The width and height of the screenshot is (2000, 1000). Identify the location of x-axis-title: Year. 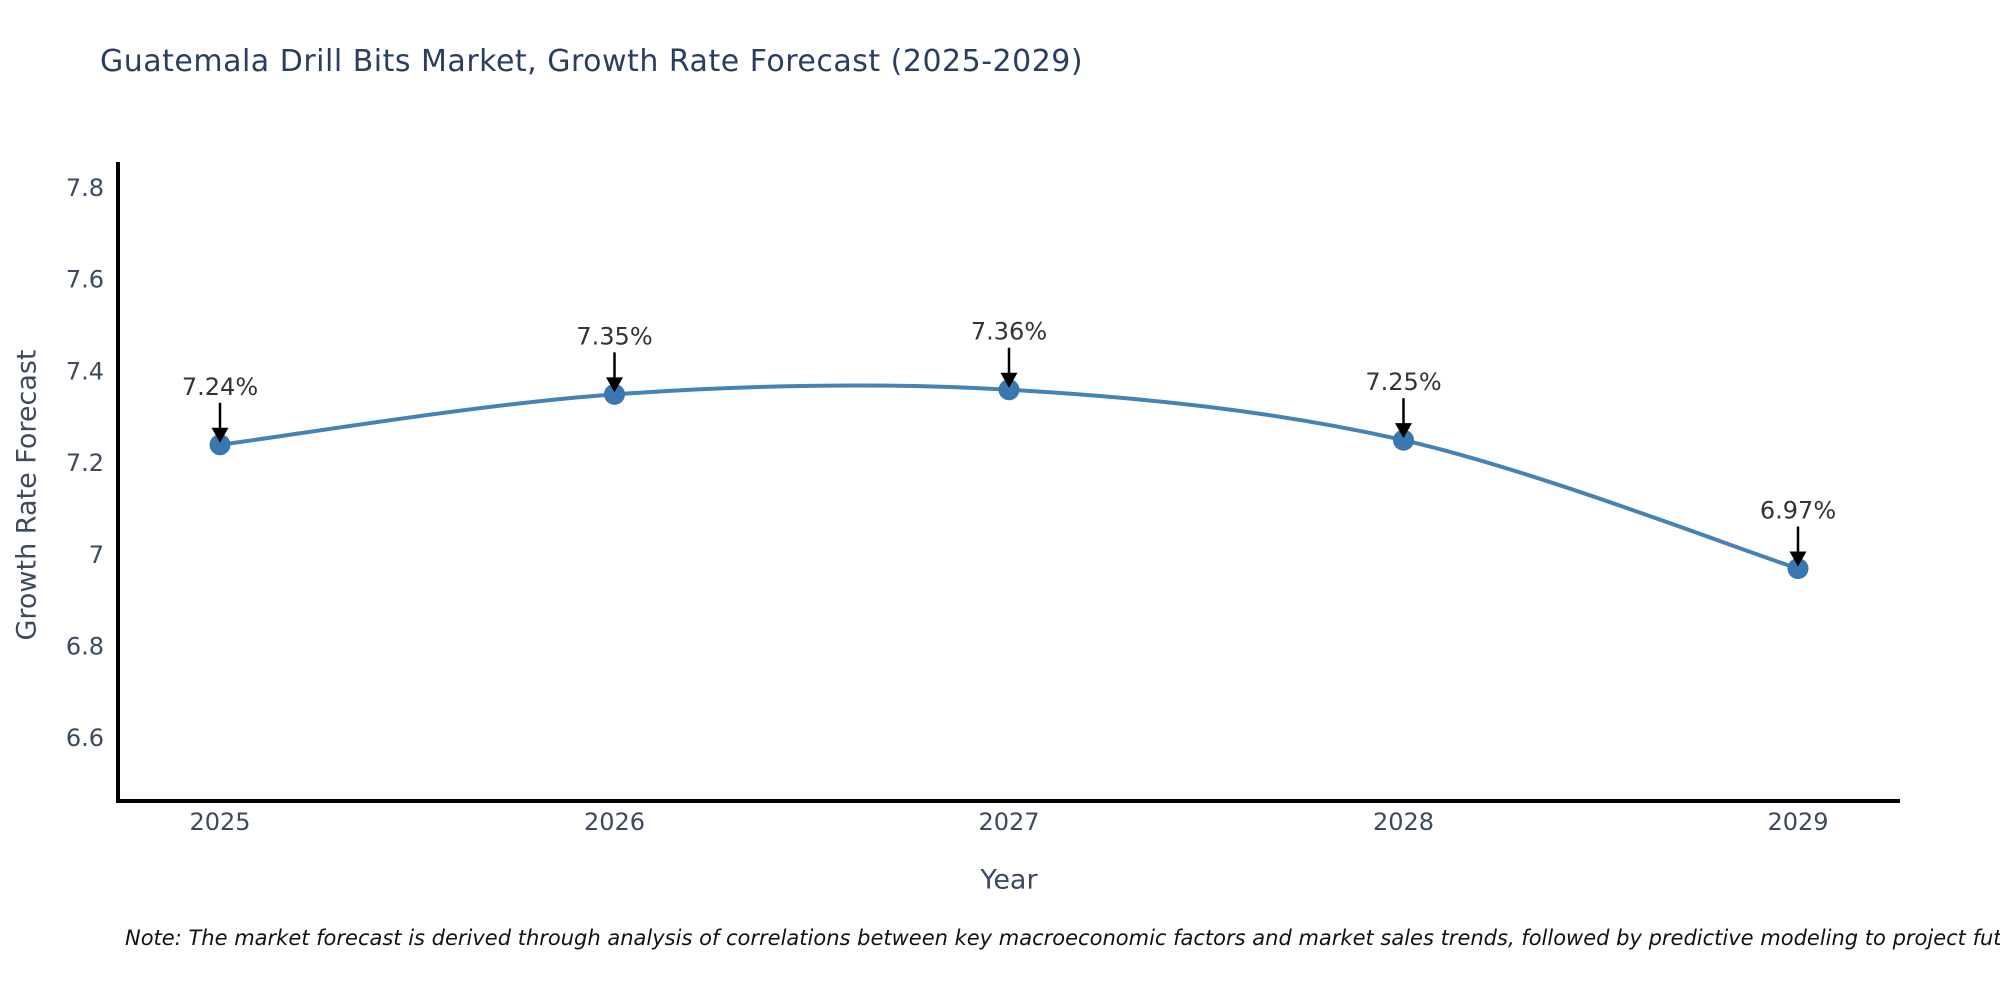
(1009, 880).